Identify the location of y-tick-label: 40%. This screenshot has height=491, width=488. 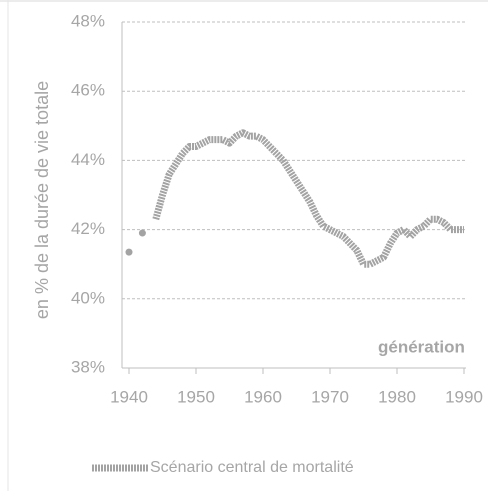
(88, 297).